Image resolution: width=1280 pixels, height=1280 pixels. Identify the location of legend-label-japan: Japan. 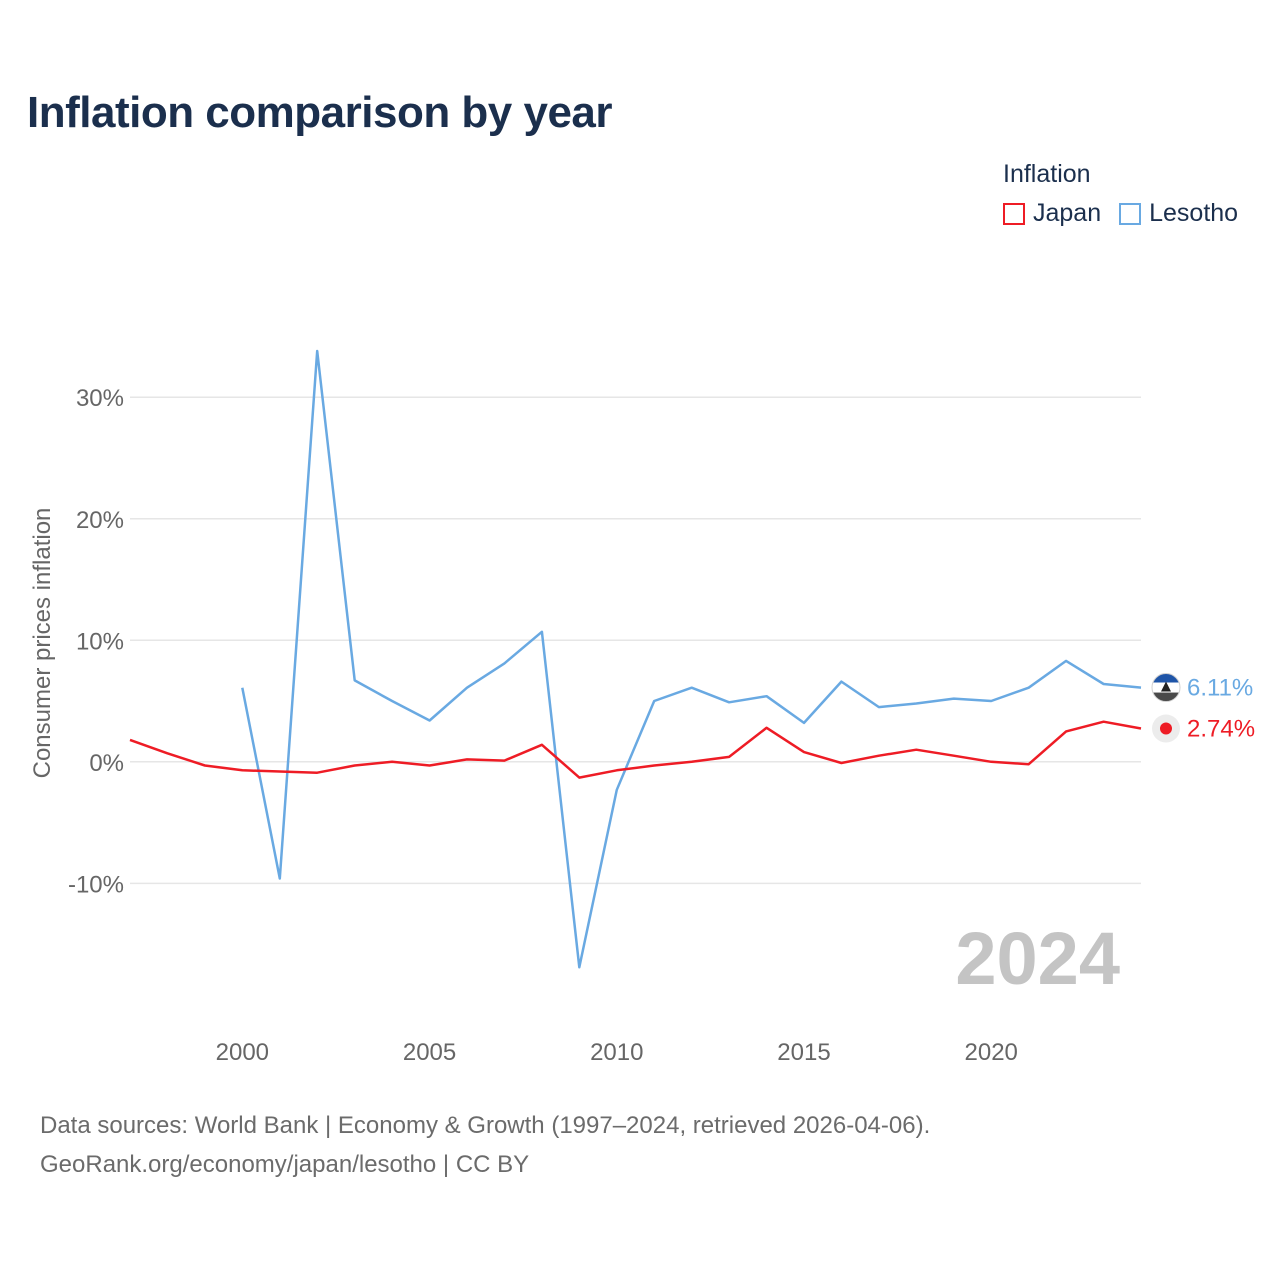
(1067, 213).